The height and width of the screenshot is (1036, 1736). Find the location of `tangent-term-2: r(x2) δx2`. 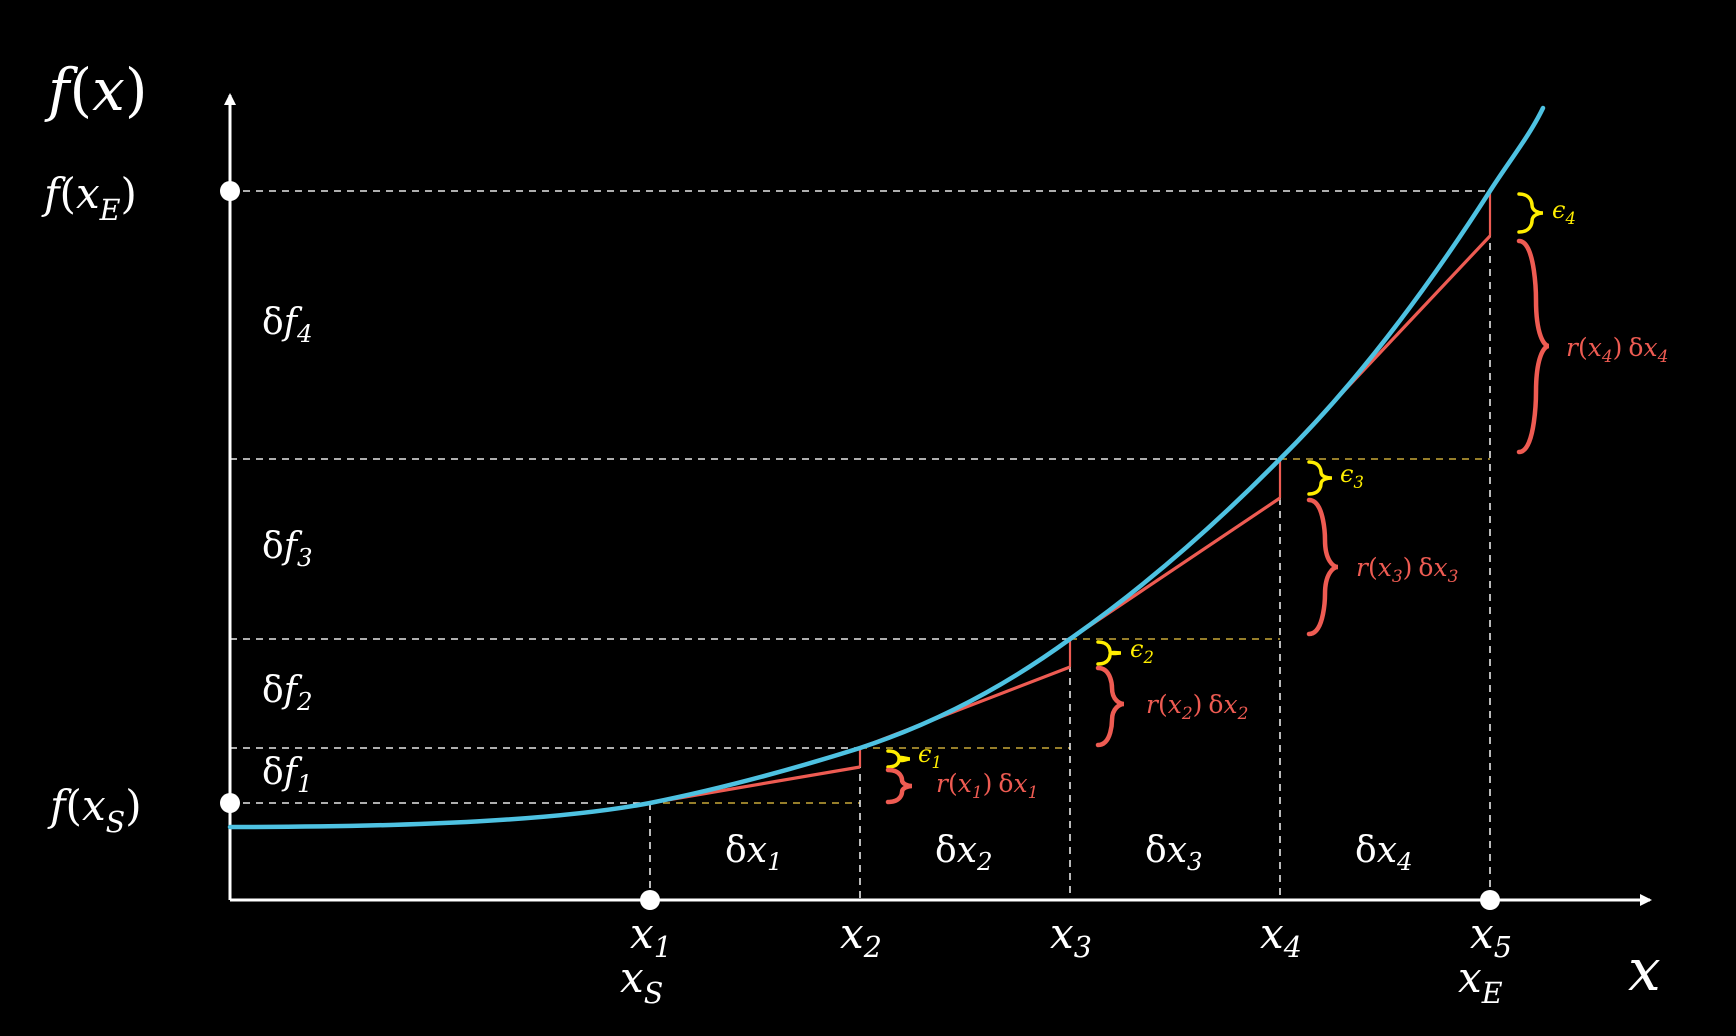

tangent-term-2: r(x2) δx2 is located at coordinates (1197, 707).